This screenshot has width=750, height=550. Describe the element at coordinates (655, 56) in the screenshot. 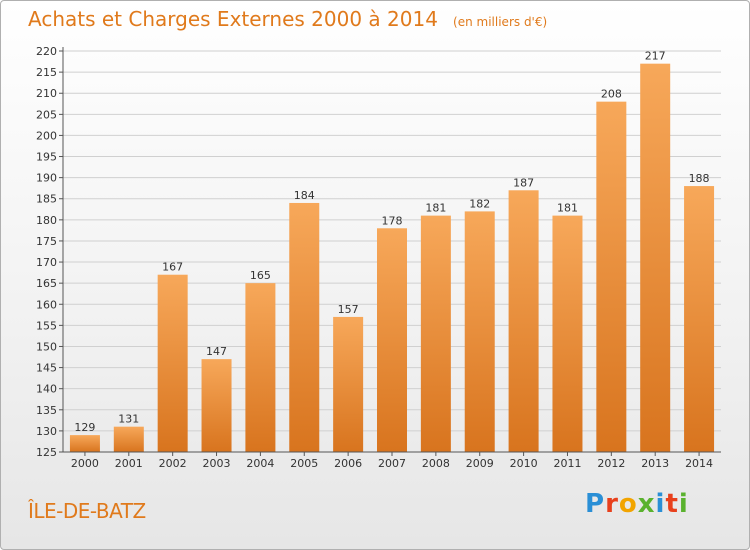

I see `value-label: 217` at that location.